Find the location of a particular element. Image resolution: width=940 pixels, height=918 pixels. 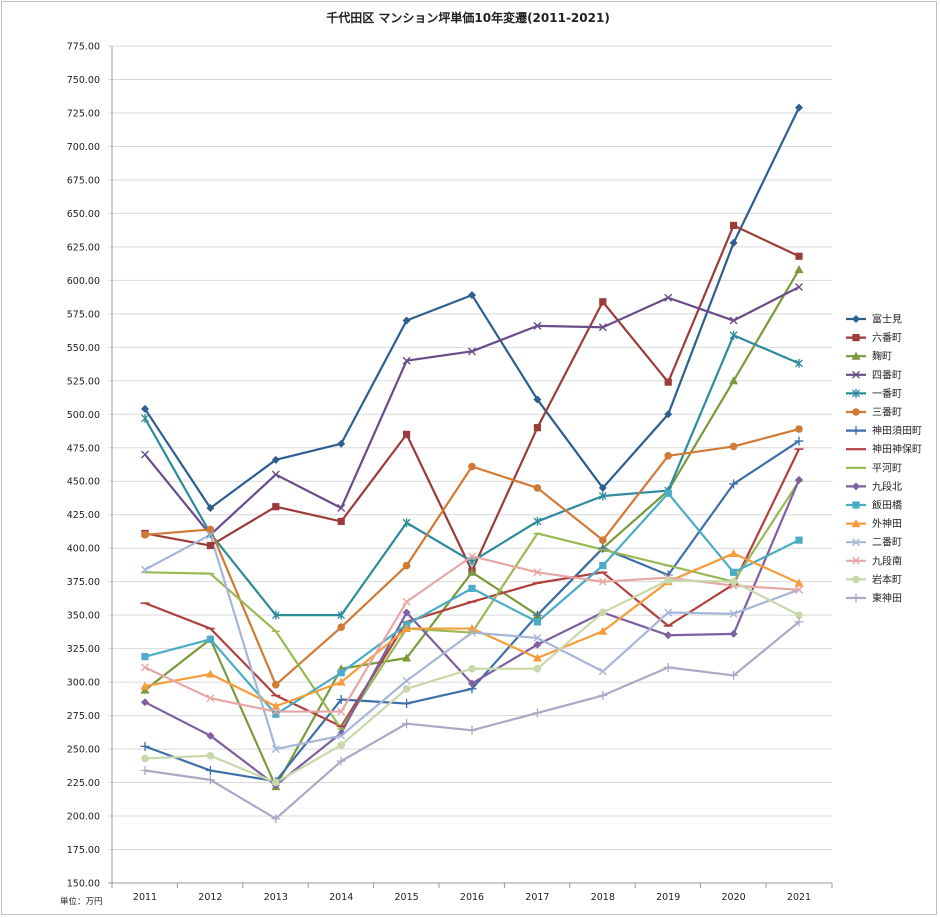

unit-label: 単位：万円 is located at coordinates (81, 901).